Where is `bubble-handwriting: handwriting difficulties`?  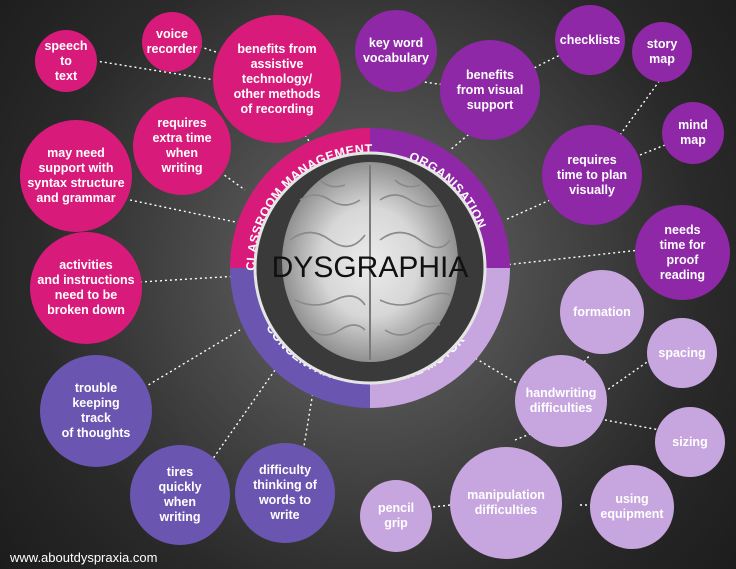
bubble-handwriting: handwriting difficulties is located at coordinates (561, 401).